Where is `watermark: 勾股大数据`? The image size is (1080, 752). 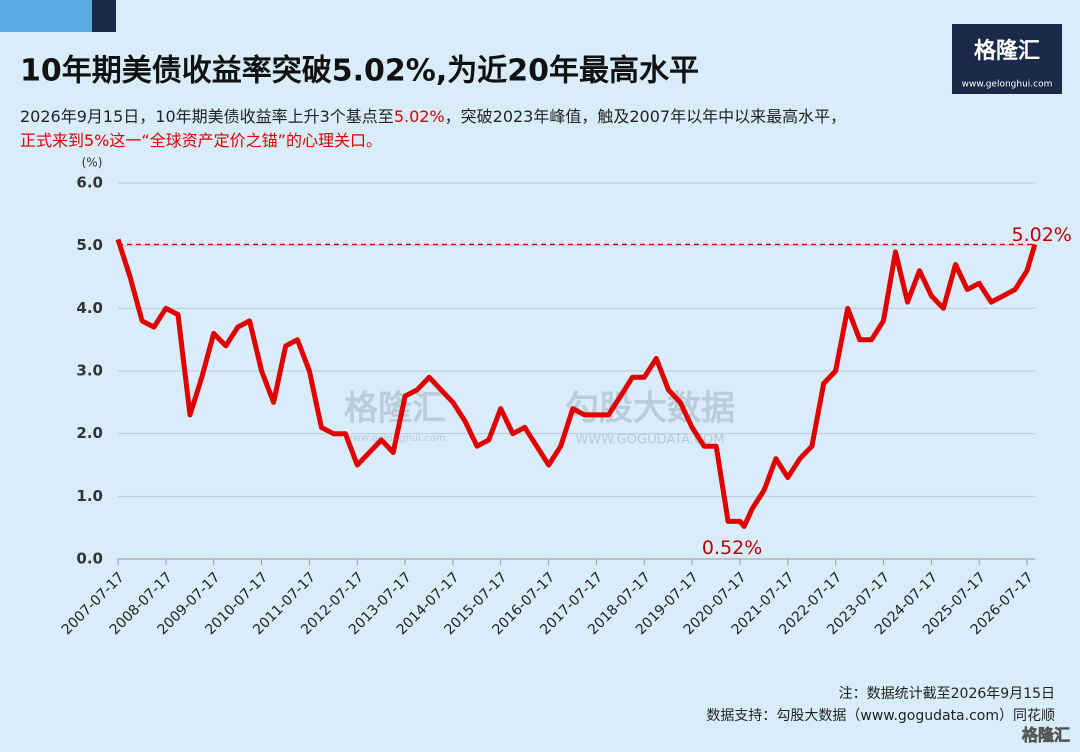
watermark: 勾股大数据 is located at coordinates (650, 409).